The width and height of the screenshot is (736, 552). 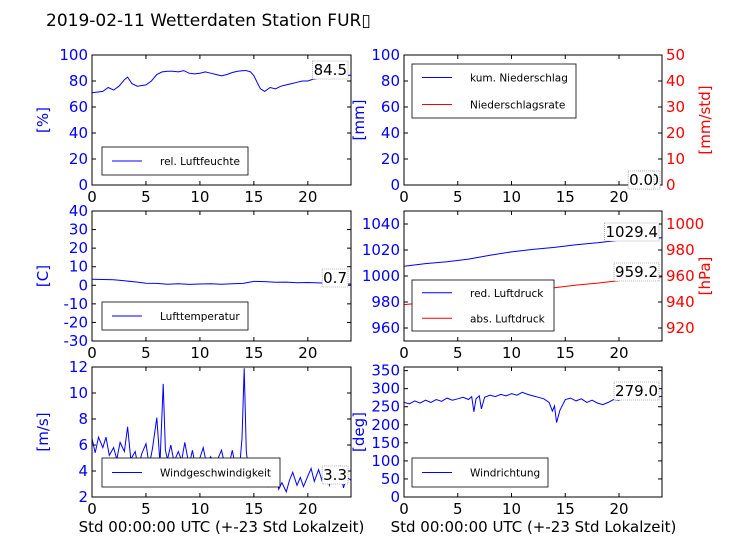 What do you see at coordinates (385, 389) in the screenshot?
I see `y-tick-label: 300` at bounding box center [385, 389].